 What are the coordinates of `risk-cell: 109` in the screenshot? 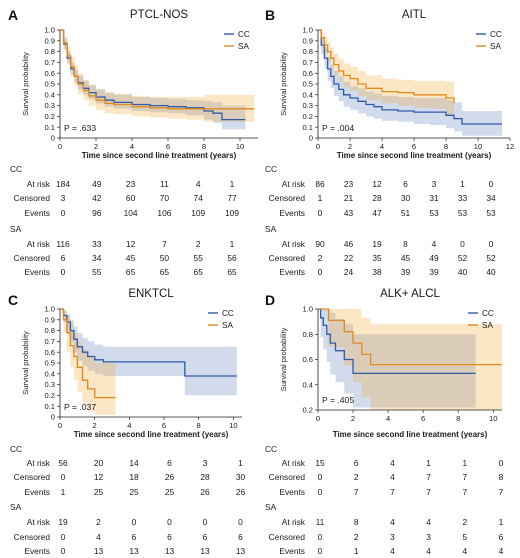 It's located at (198, 213).